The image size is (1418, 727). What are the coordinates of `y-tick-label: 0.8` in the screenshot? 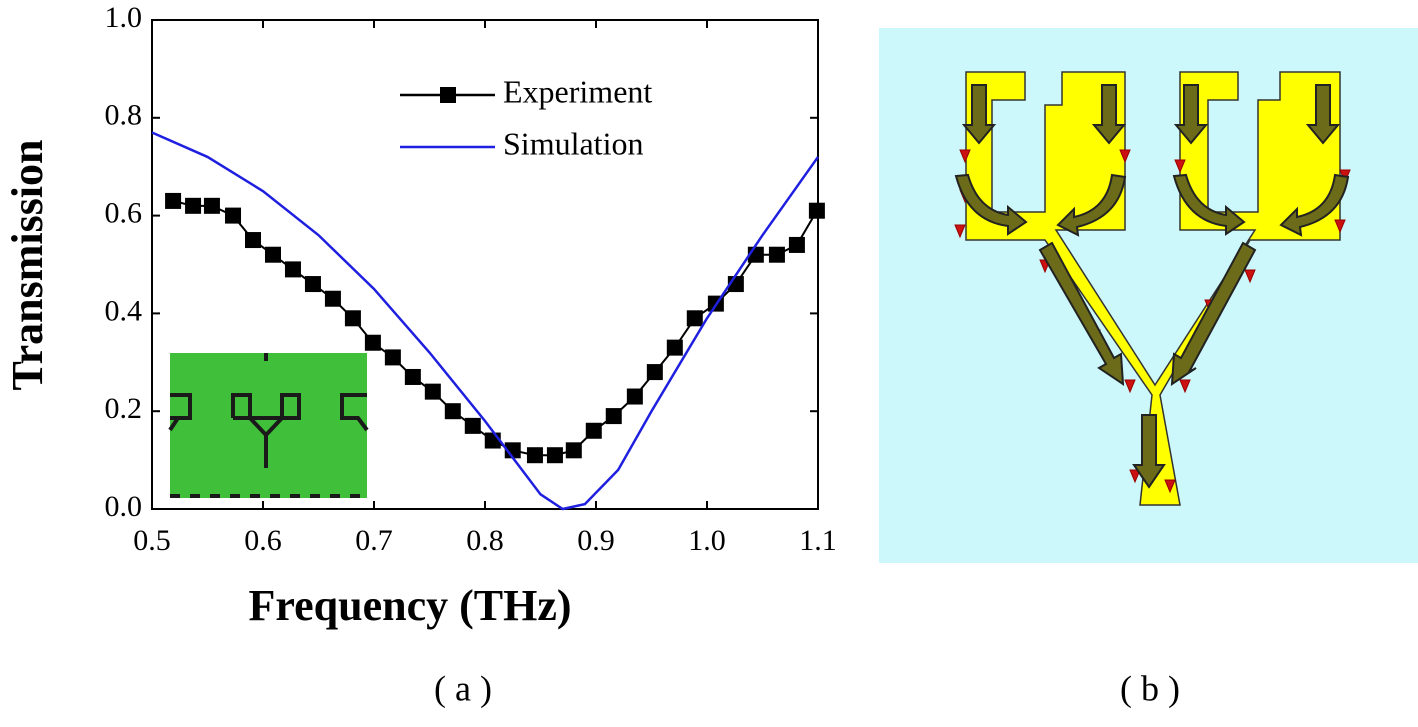 It's located at (124, 115).